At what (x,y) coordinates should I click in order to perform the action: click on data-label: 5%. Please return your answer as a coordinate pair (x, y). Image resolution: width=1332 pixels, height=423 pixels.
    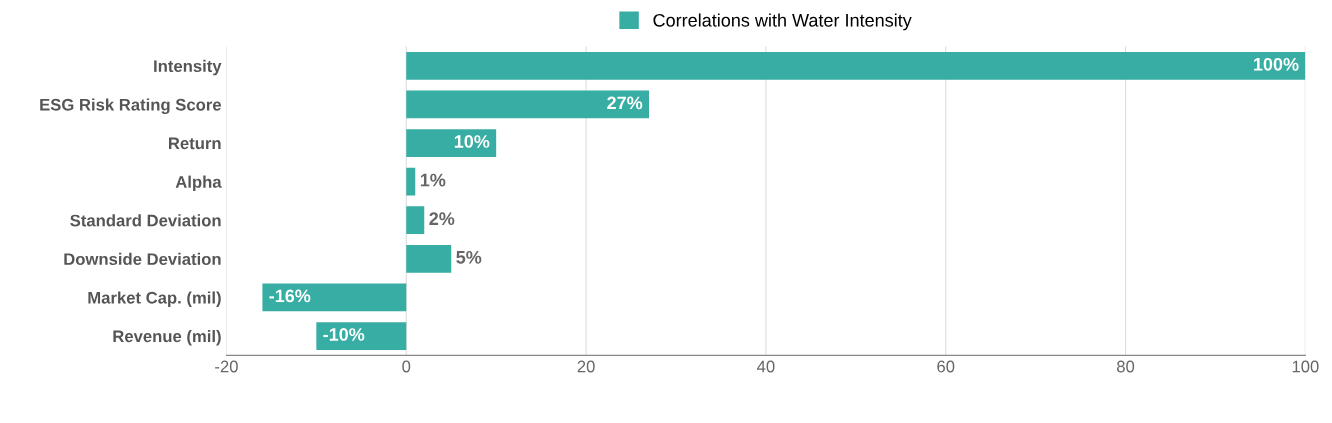
    Looking at the image, I should click on (469, 257).